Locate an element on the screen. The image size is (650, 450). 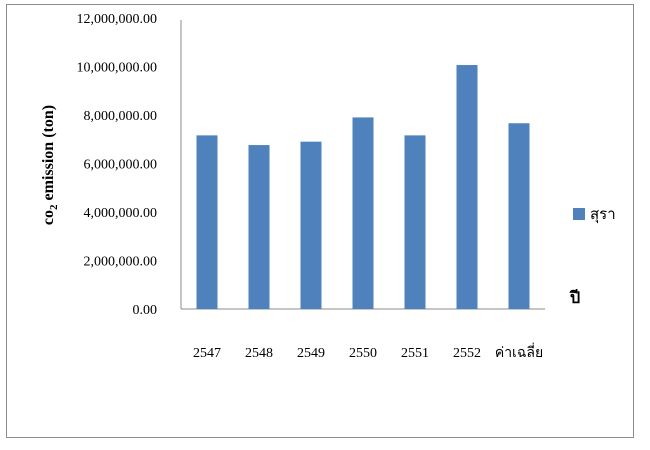
y-tick-label: 2,000,000.00 is located at coordinates (121, 262).